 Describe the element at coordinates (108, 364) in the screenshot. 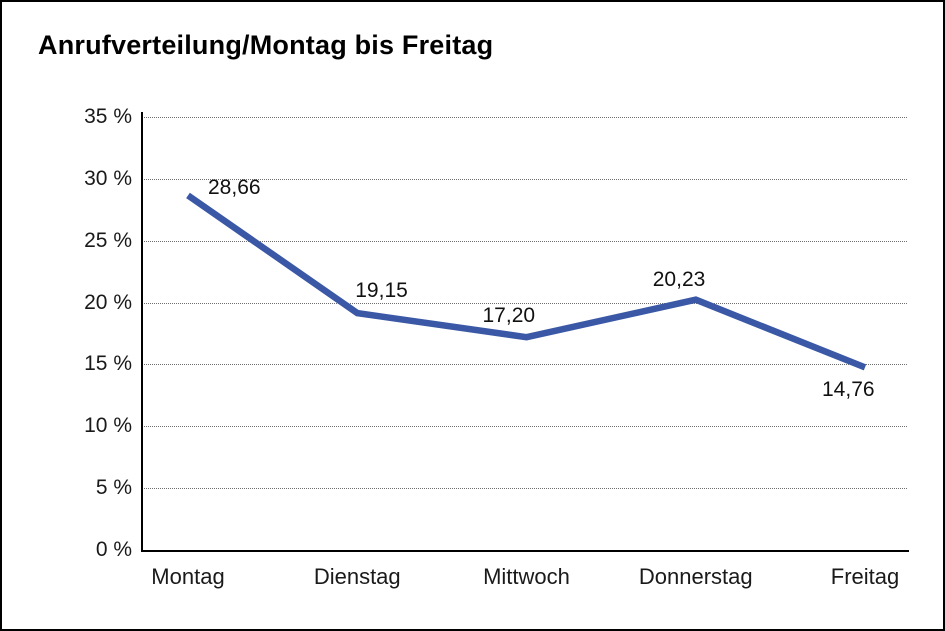

I see `y-tick-label: 15 %` at that location.